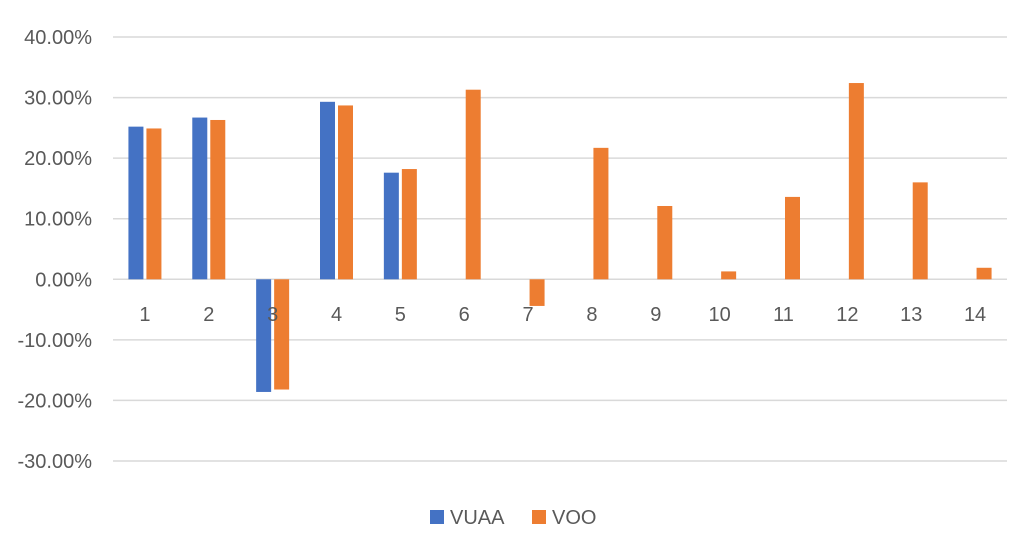 This screenshot has width=1024, height=546. I want to click on x-tick-label: 13, so click(911, 315).